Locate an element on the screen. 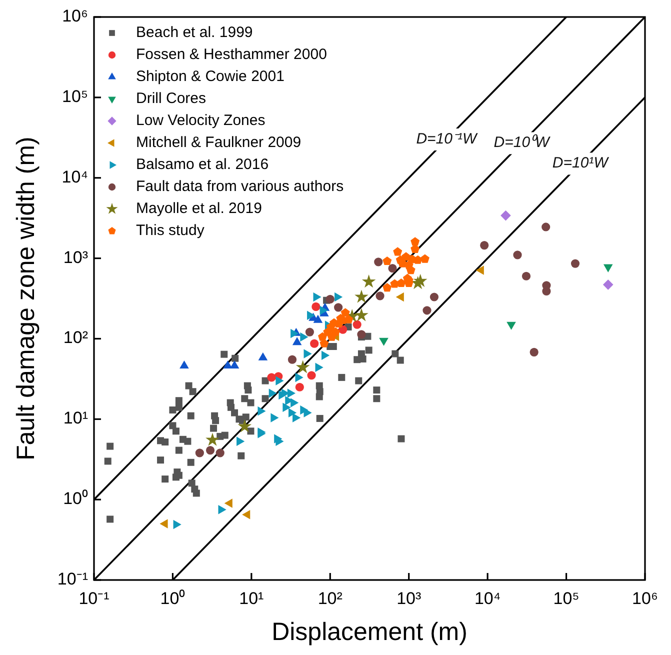 The width and height of the screenshot is (671, 655). legend-label: Fault data from various authors is located at coordinates (240, 186).